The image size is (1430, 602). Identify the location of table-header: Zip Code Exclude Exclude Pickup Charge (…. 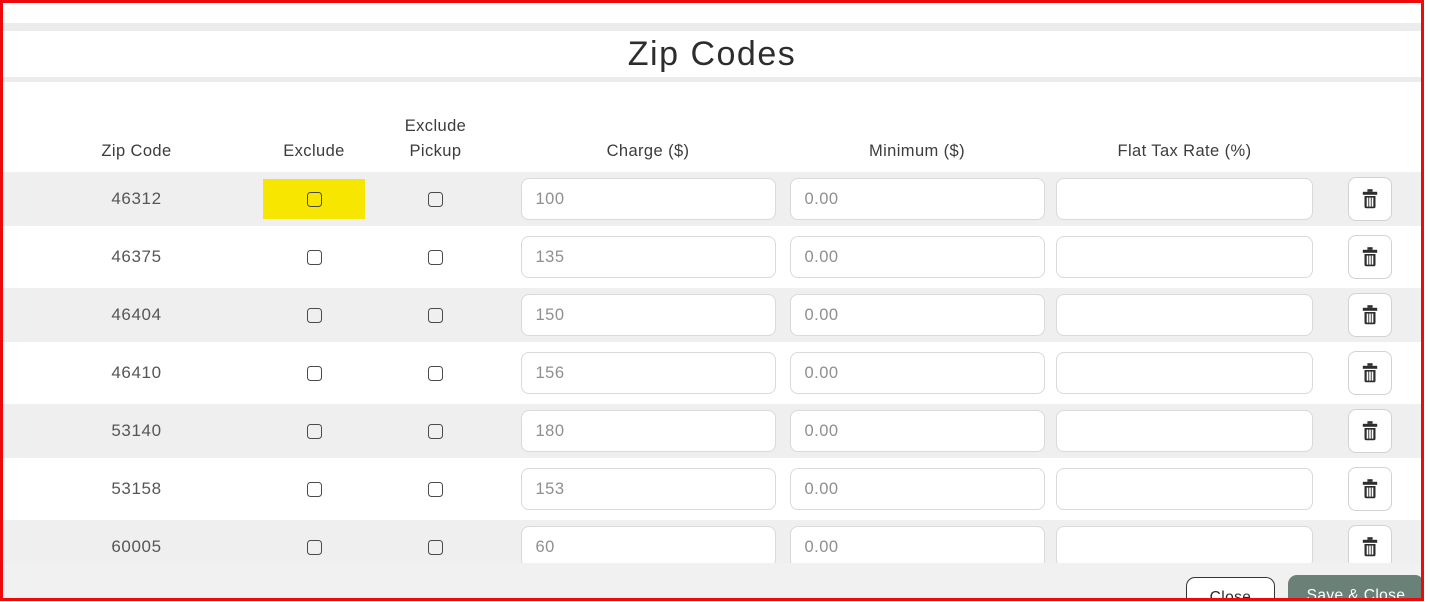
(712, 127).